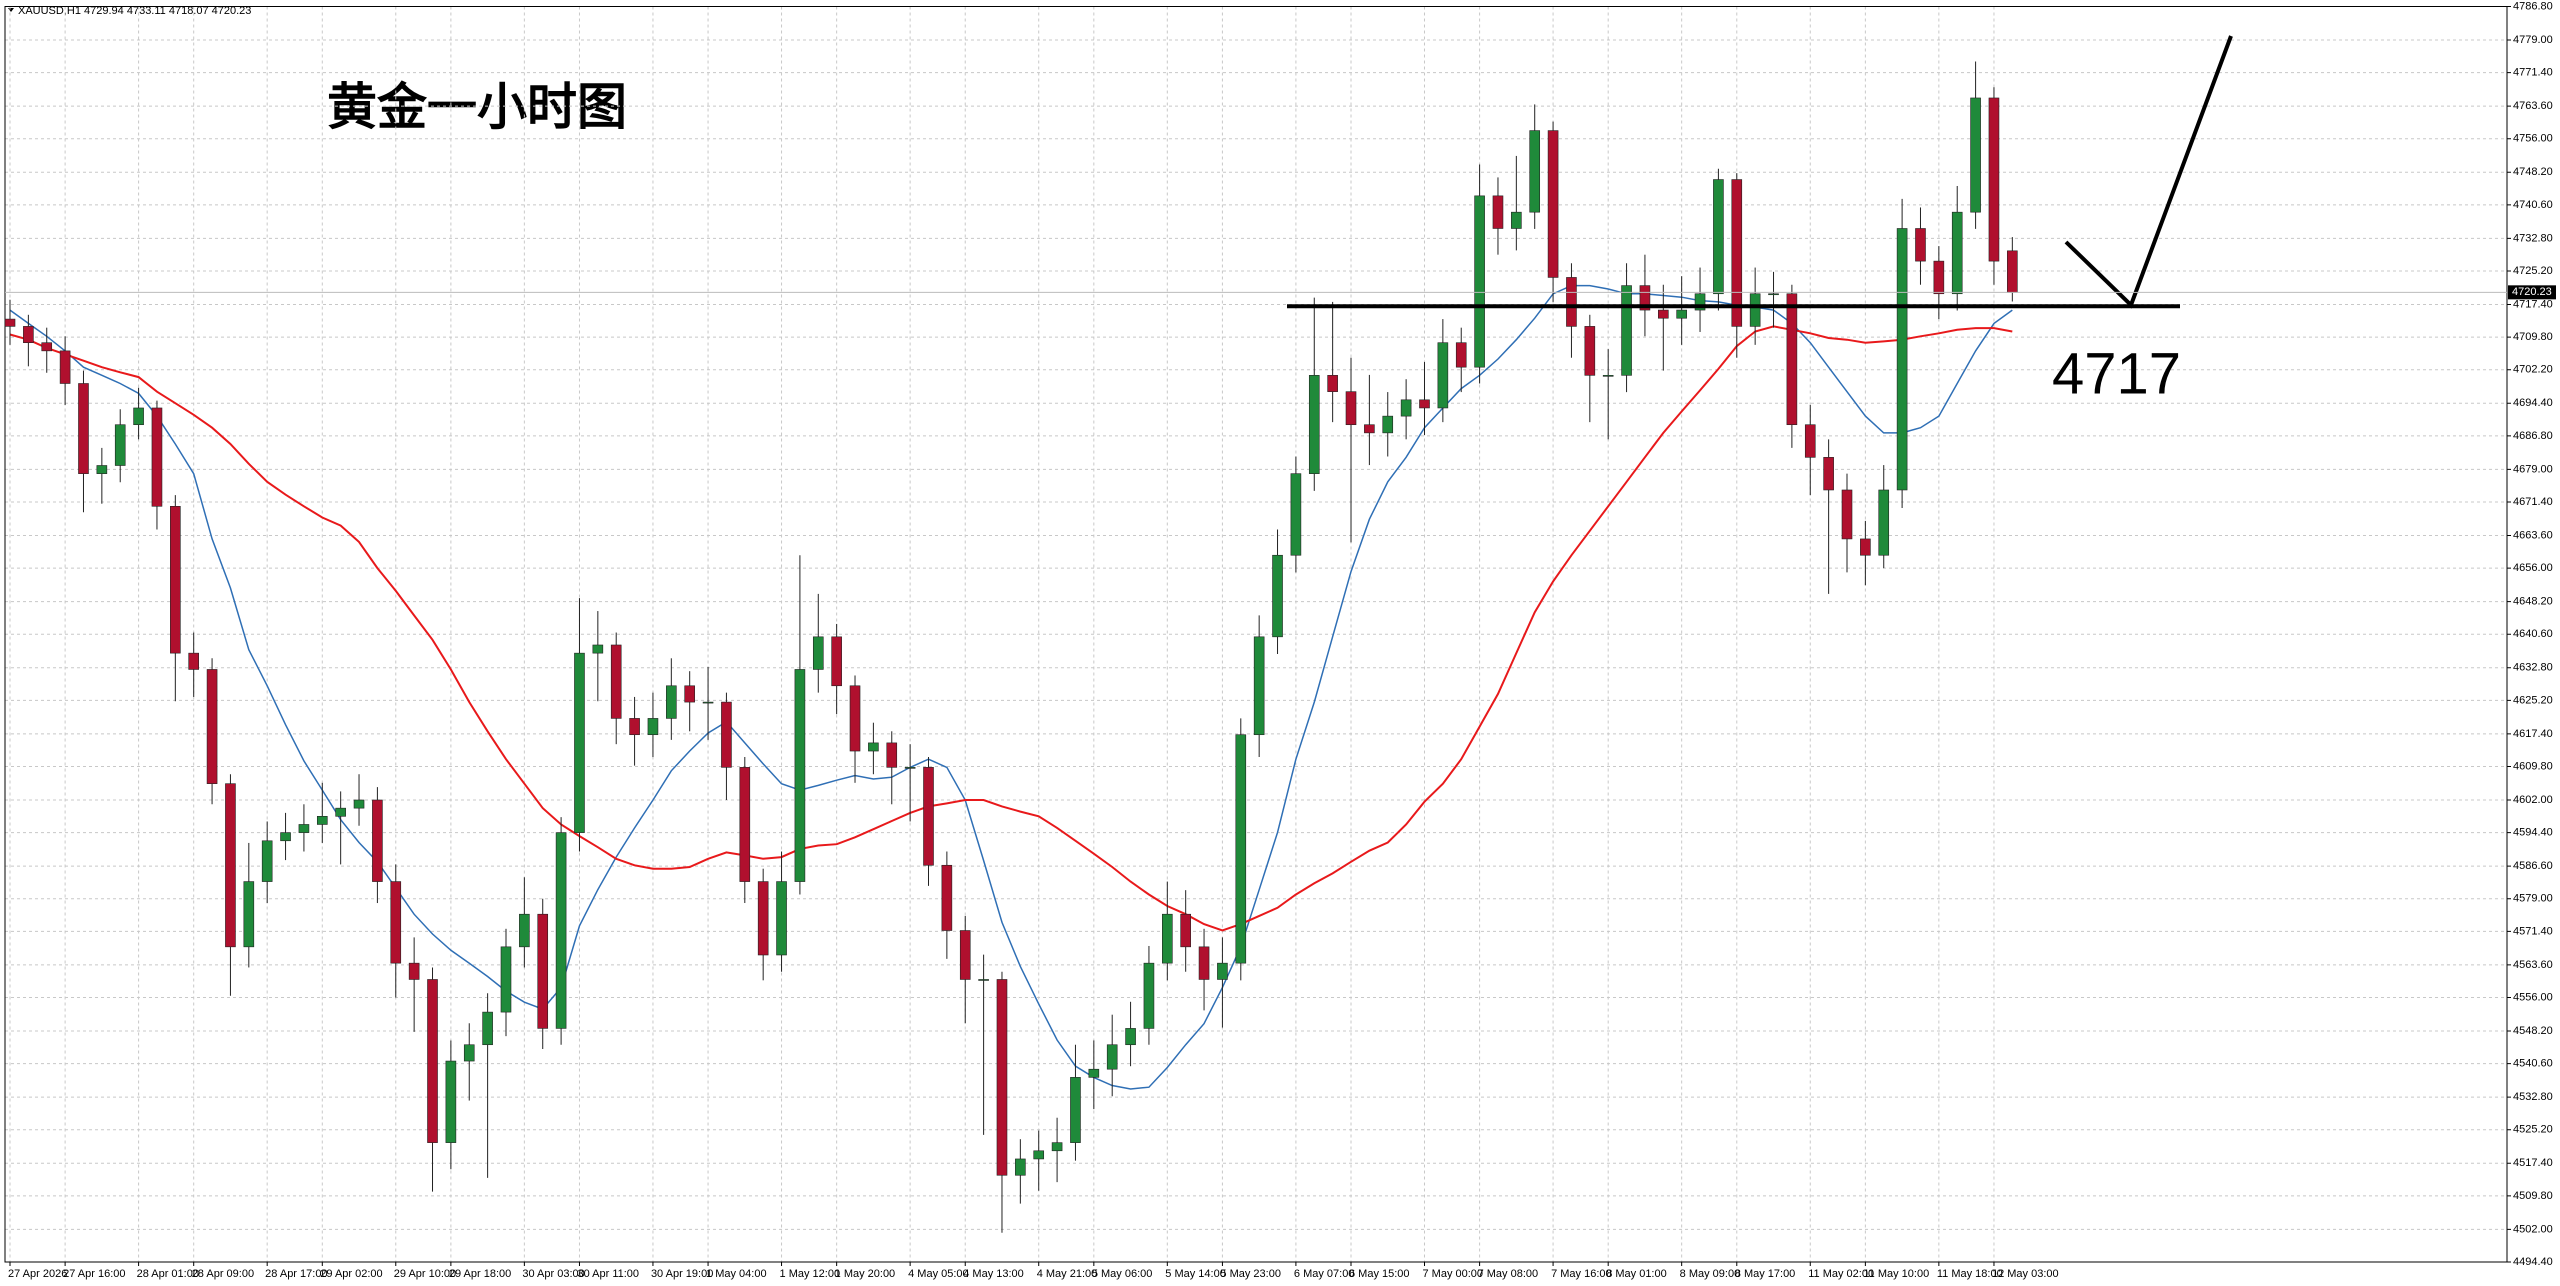 The image size is (2560, 1286). What do you see at coordinates (2148, 172) in the screenshot?
I see `direction-arrow` at bounding box center [2148, 172].